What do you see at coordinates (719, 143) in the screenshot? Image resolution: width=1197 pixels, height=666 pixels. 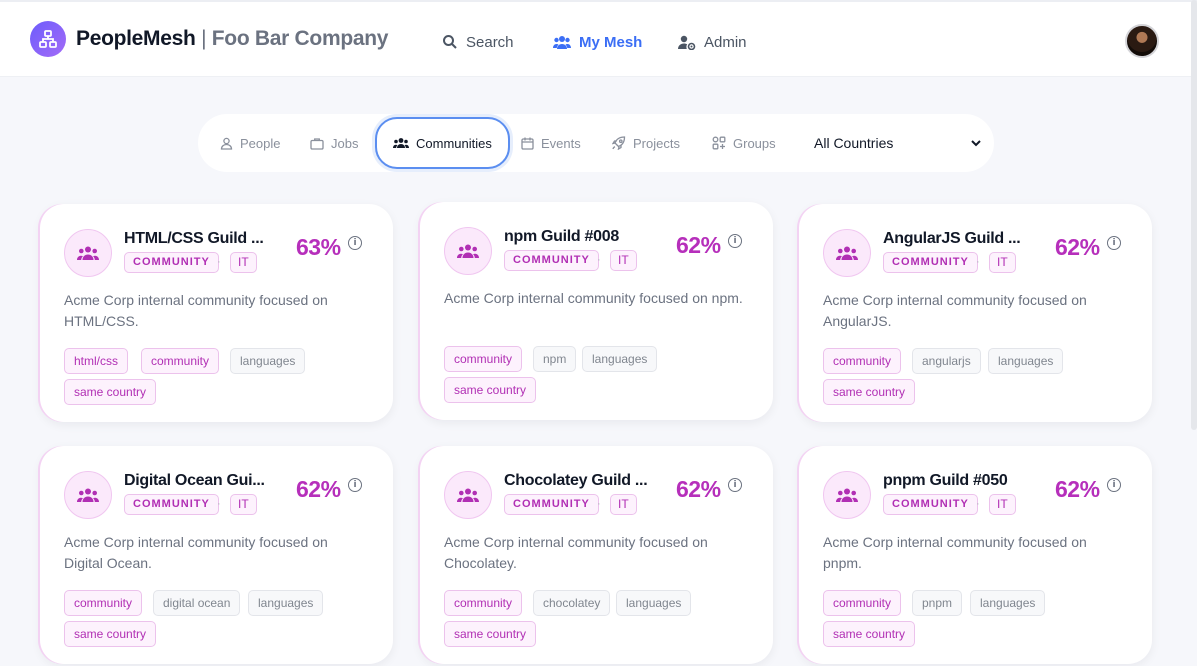 I see `shapes-icon` at bounding box center [719, 143].